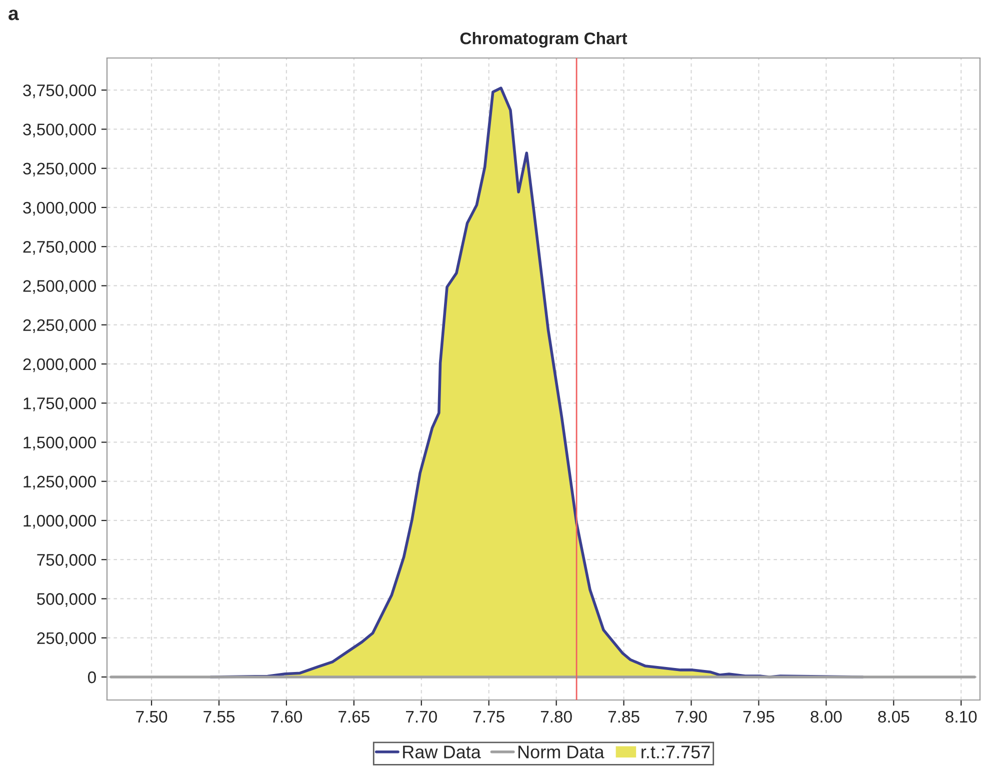 Image resolution: width=995 pixels, height=773 pixels. Describe the element at coordinates (826, 716) in the screenshot. I see `x-tick-label: 8.00` at that location.